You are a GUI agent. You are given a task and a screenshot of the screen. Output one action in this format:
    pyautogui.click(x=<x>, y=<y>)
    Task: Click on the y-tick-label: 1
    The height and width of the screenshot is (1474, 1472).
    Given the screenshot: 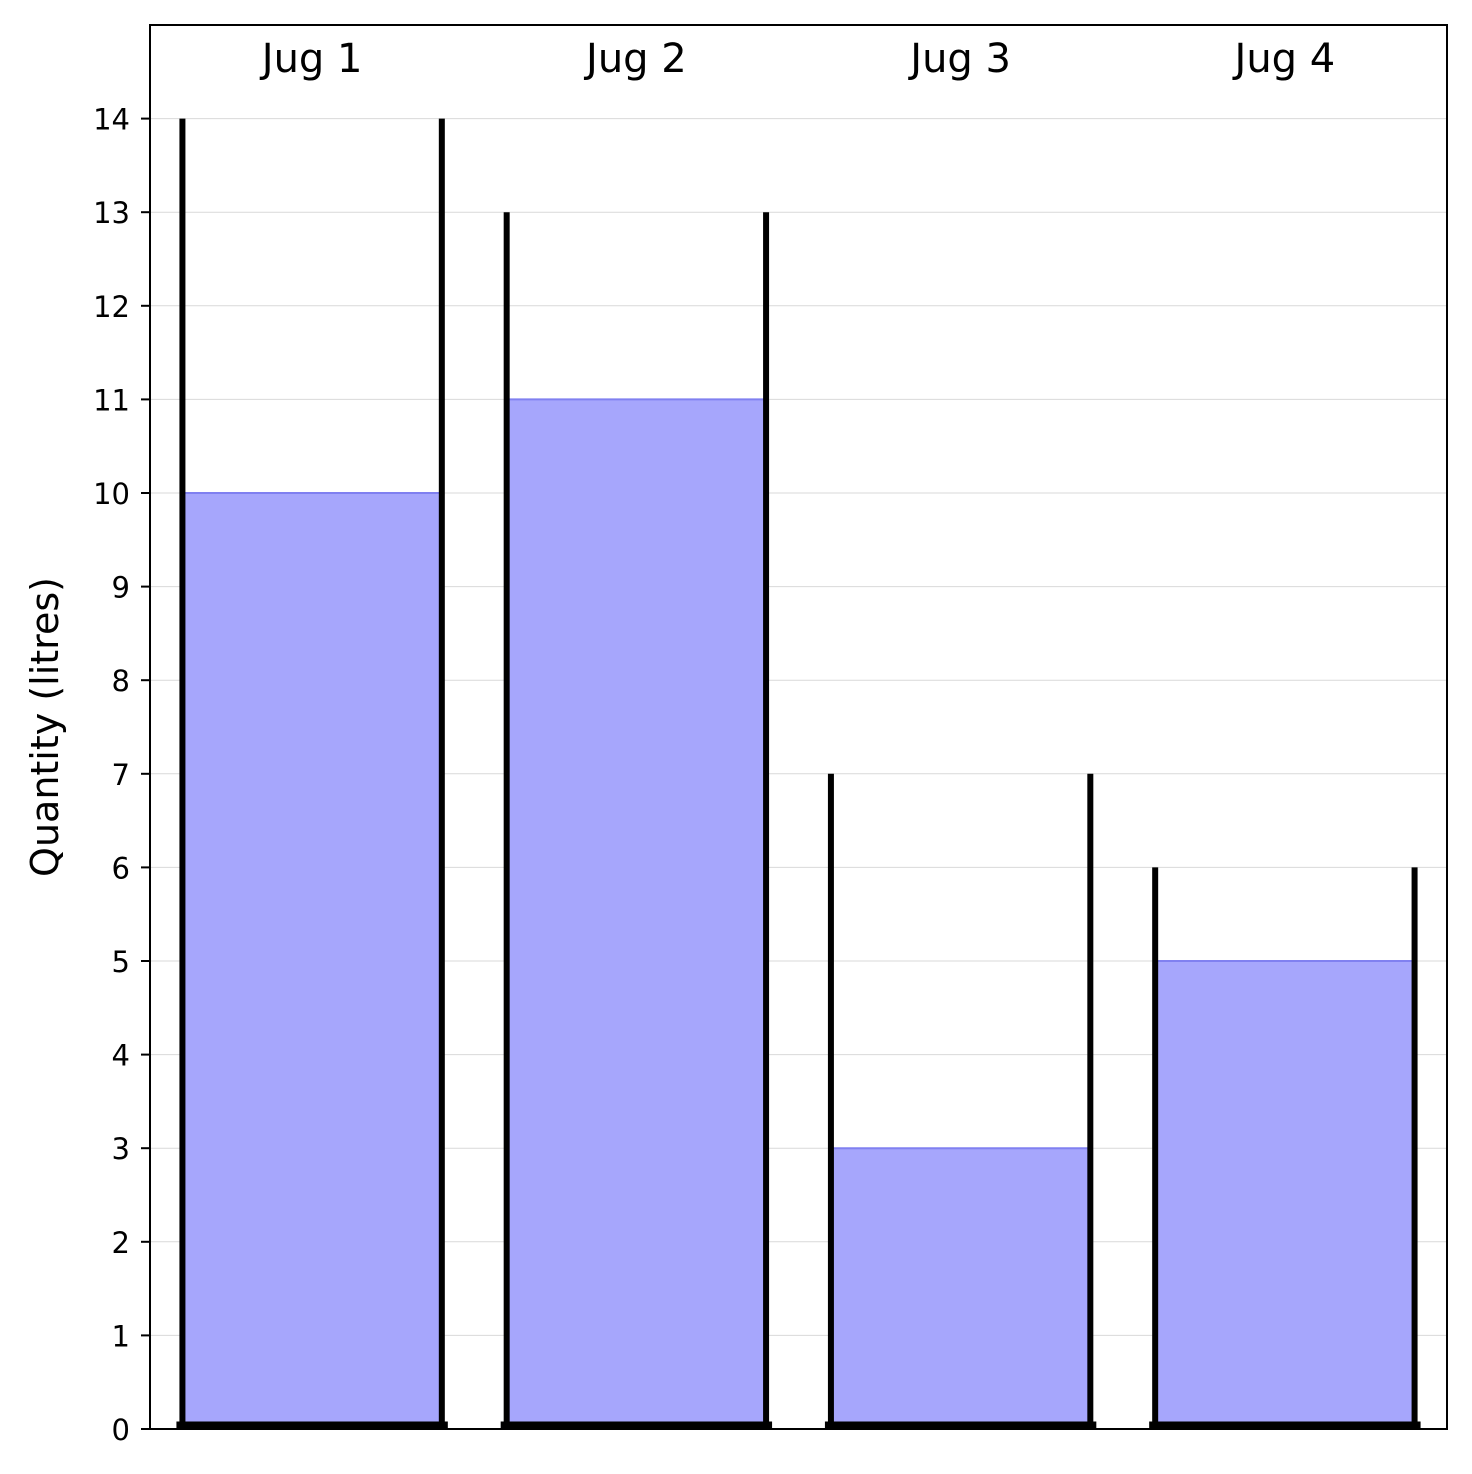 What is the action you would take?
    pyautogui.click(x=121, y=1336)
    